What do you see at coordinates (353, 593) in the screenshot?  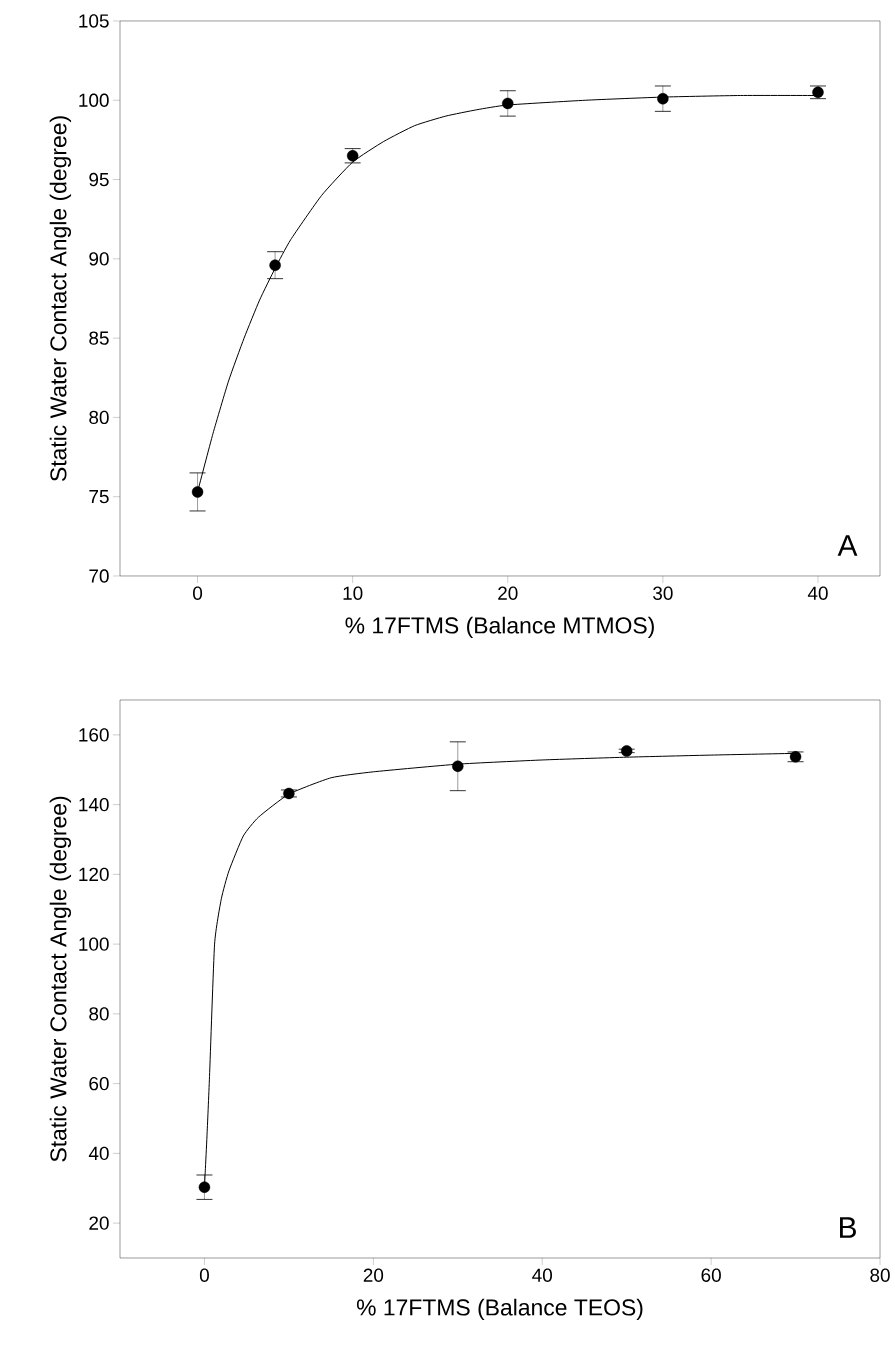 I see `x-tick-label: 10` at bounding box center [353, 593].